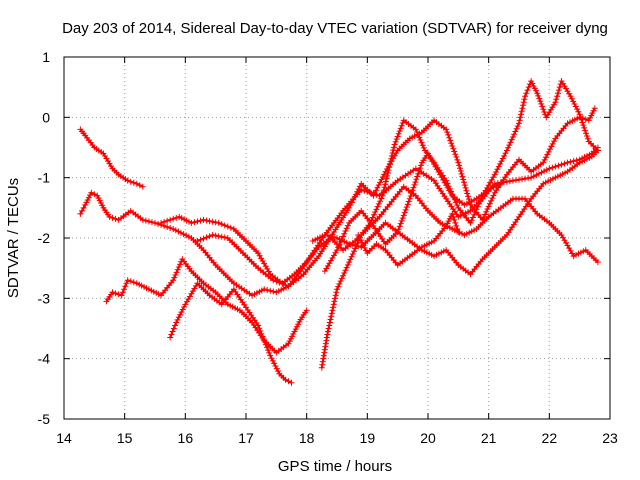 This screenshot has height=480, width=640. What do you see at coordinates (307, 438) in the screenshot?
I see `x-tick-label: 18` at bounding box center [307, 438].